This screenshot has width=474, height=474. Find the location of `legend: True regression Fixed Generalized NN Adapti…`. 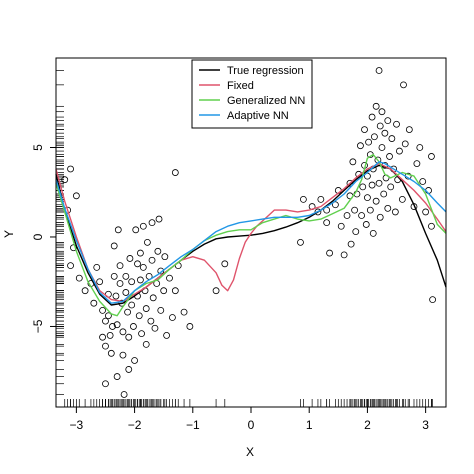

legend: True regression Fixed Generalized NN Adapti… is located at coordinates (252, 94).